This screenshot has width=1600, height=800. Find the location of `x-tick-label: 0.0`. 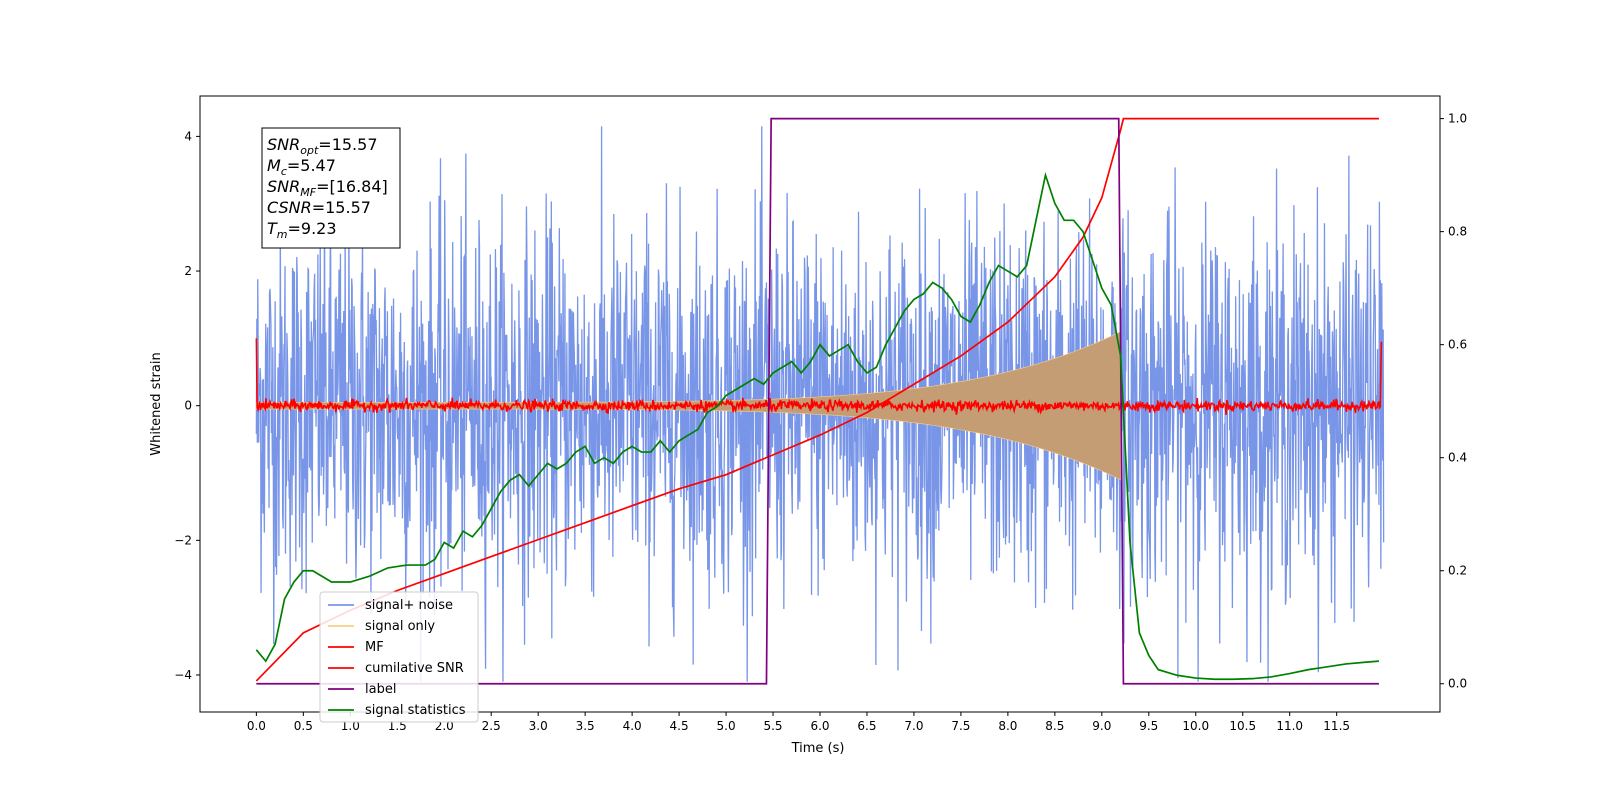

x-tick-label: 0.0 is located at coordinates (256, 726).